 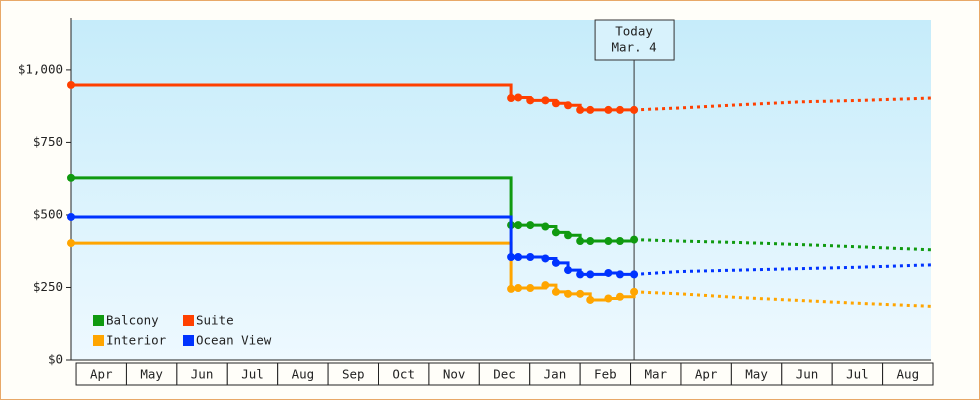 I want to click on y-tick-label: $750, so click(x=48, y=141).